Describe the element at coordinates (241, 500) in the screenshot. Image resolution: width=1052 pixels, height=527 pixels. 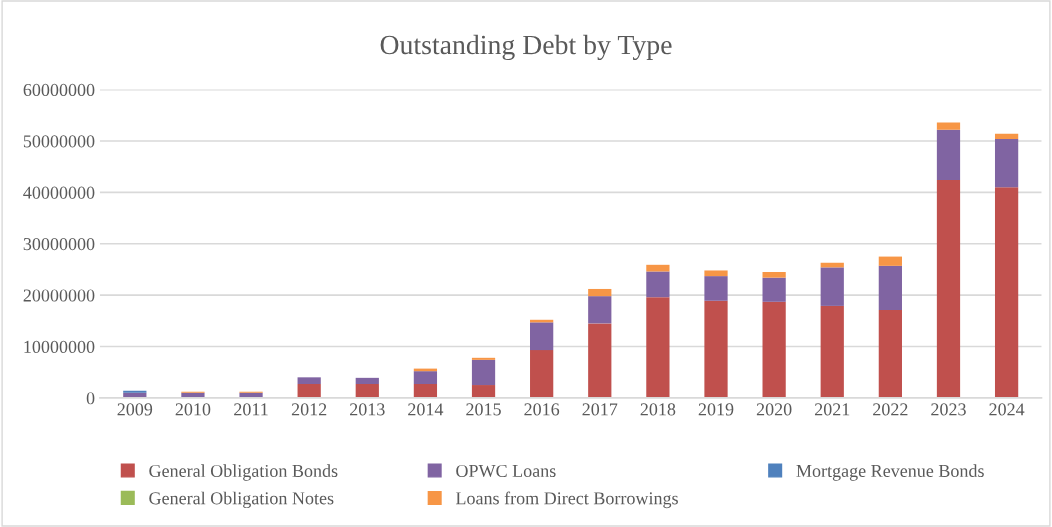
I see `legend-label: General Obligation Notes` at that location.